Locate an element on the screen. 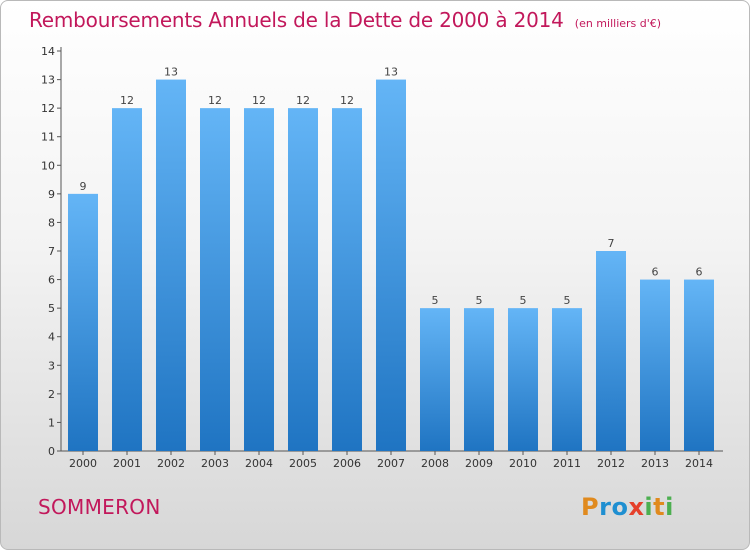 The image size is (750, 550). y-tick-label: 2 is located at coordinates (51, 394).